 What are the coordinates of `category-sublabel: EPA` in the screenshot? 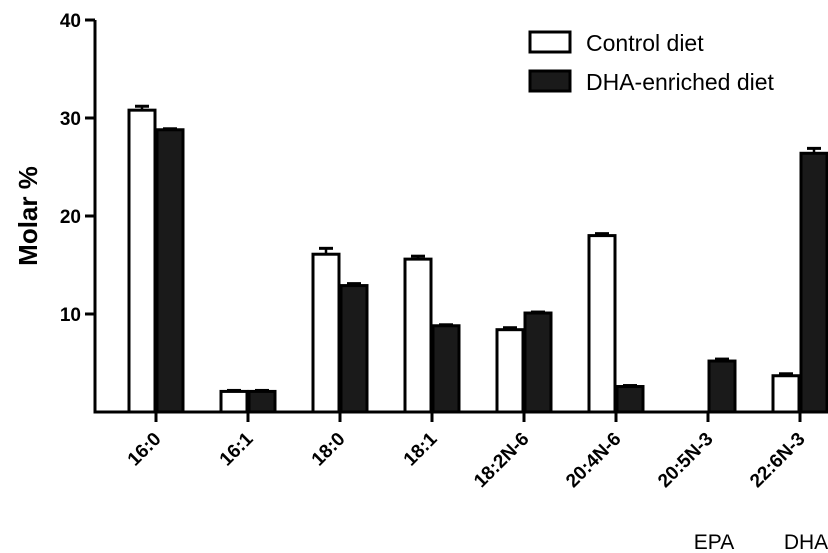 It's located at (714, 542).